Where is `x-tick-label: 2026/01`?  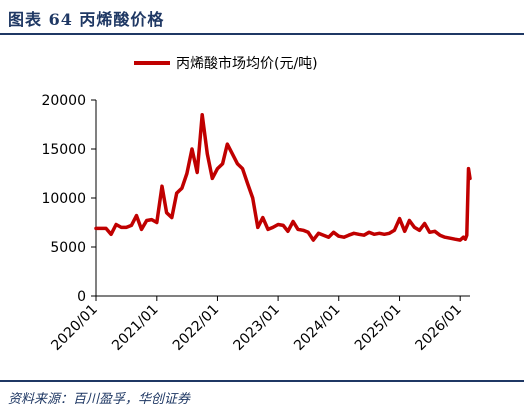 x-tick-label: 2026/01 is located at coordinates (439, 328).